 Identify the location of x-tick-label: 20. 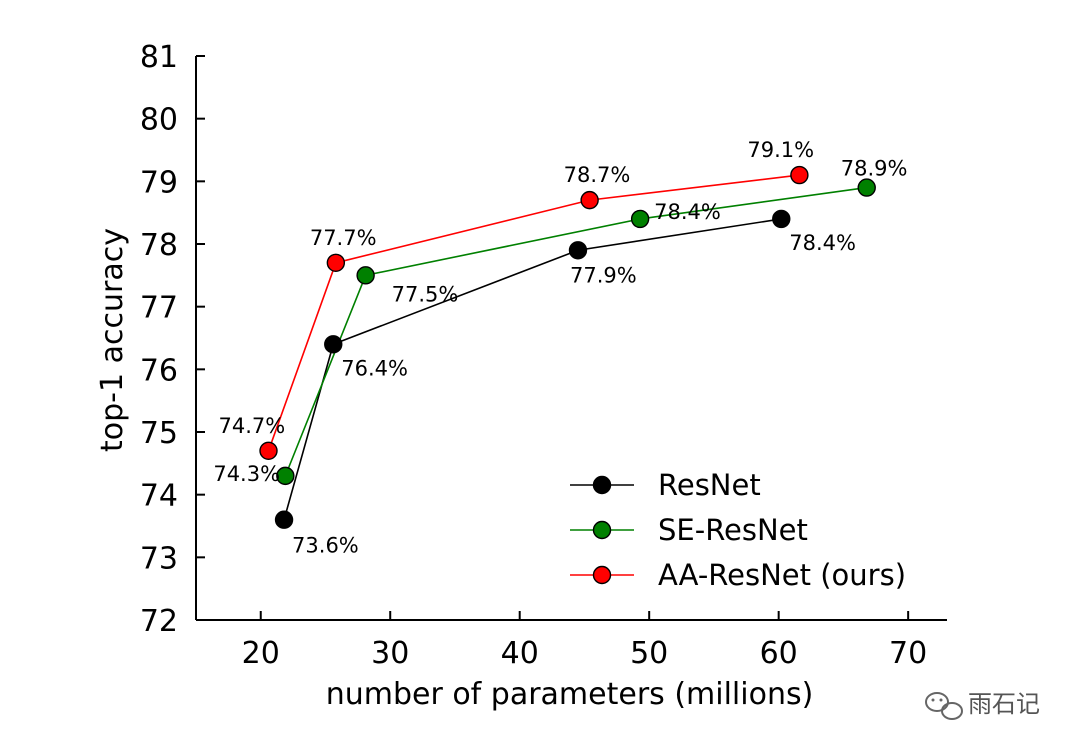
(261, 653).